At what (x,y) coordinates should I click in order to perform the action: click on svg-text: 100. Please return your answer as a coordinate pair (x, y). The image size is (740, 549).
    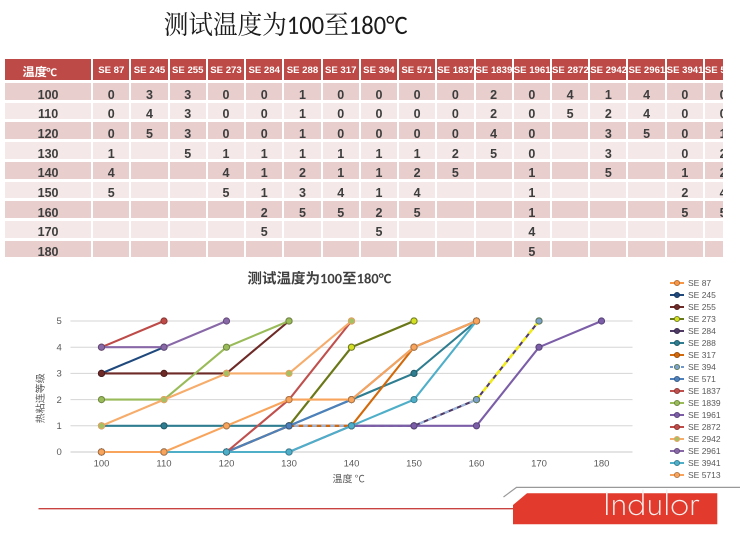
    Looking at the image, I should click on (102, 464).